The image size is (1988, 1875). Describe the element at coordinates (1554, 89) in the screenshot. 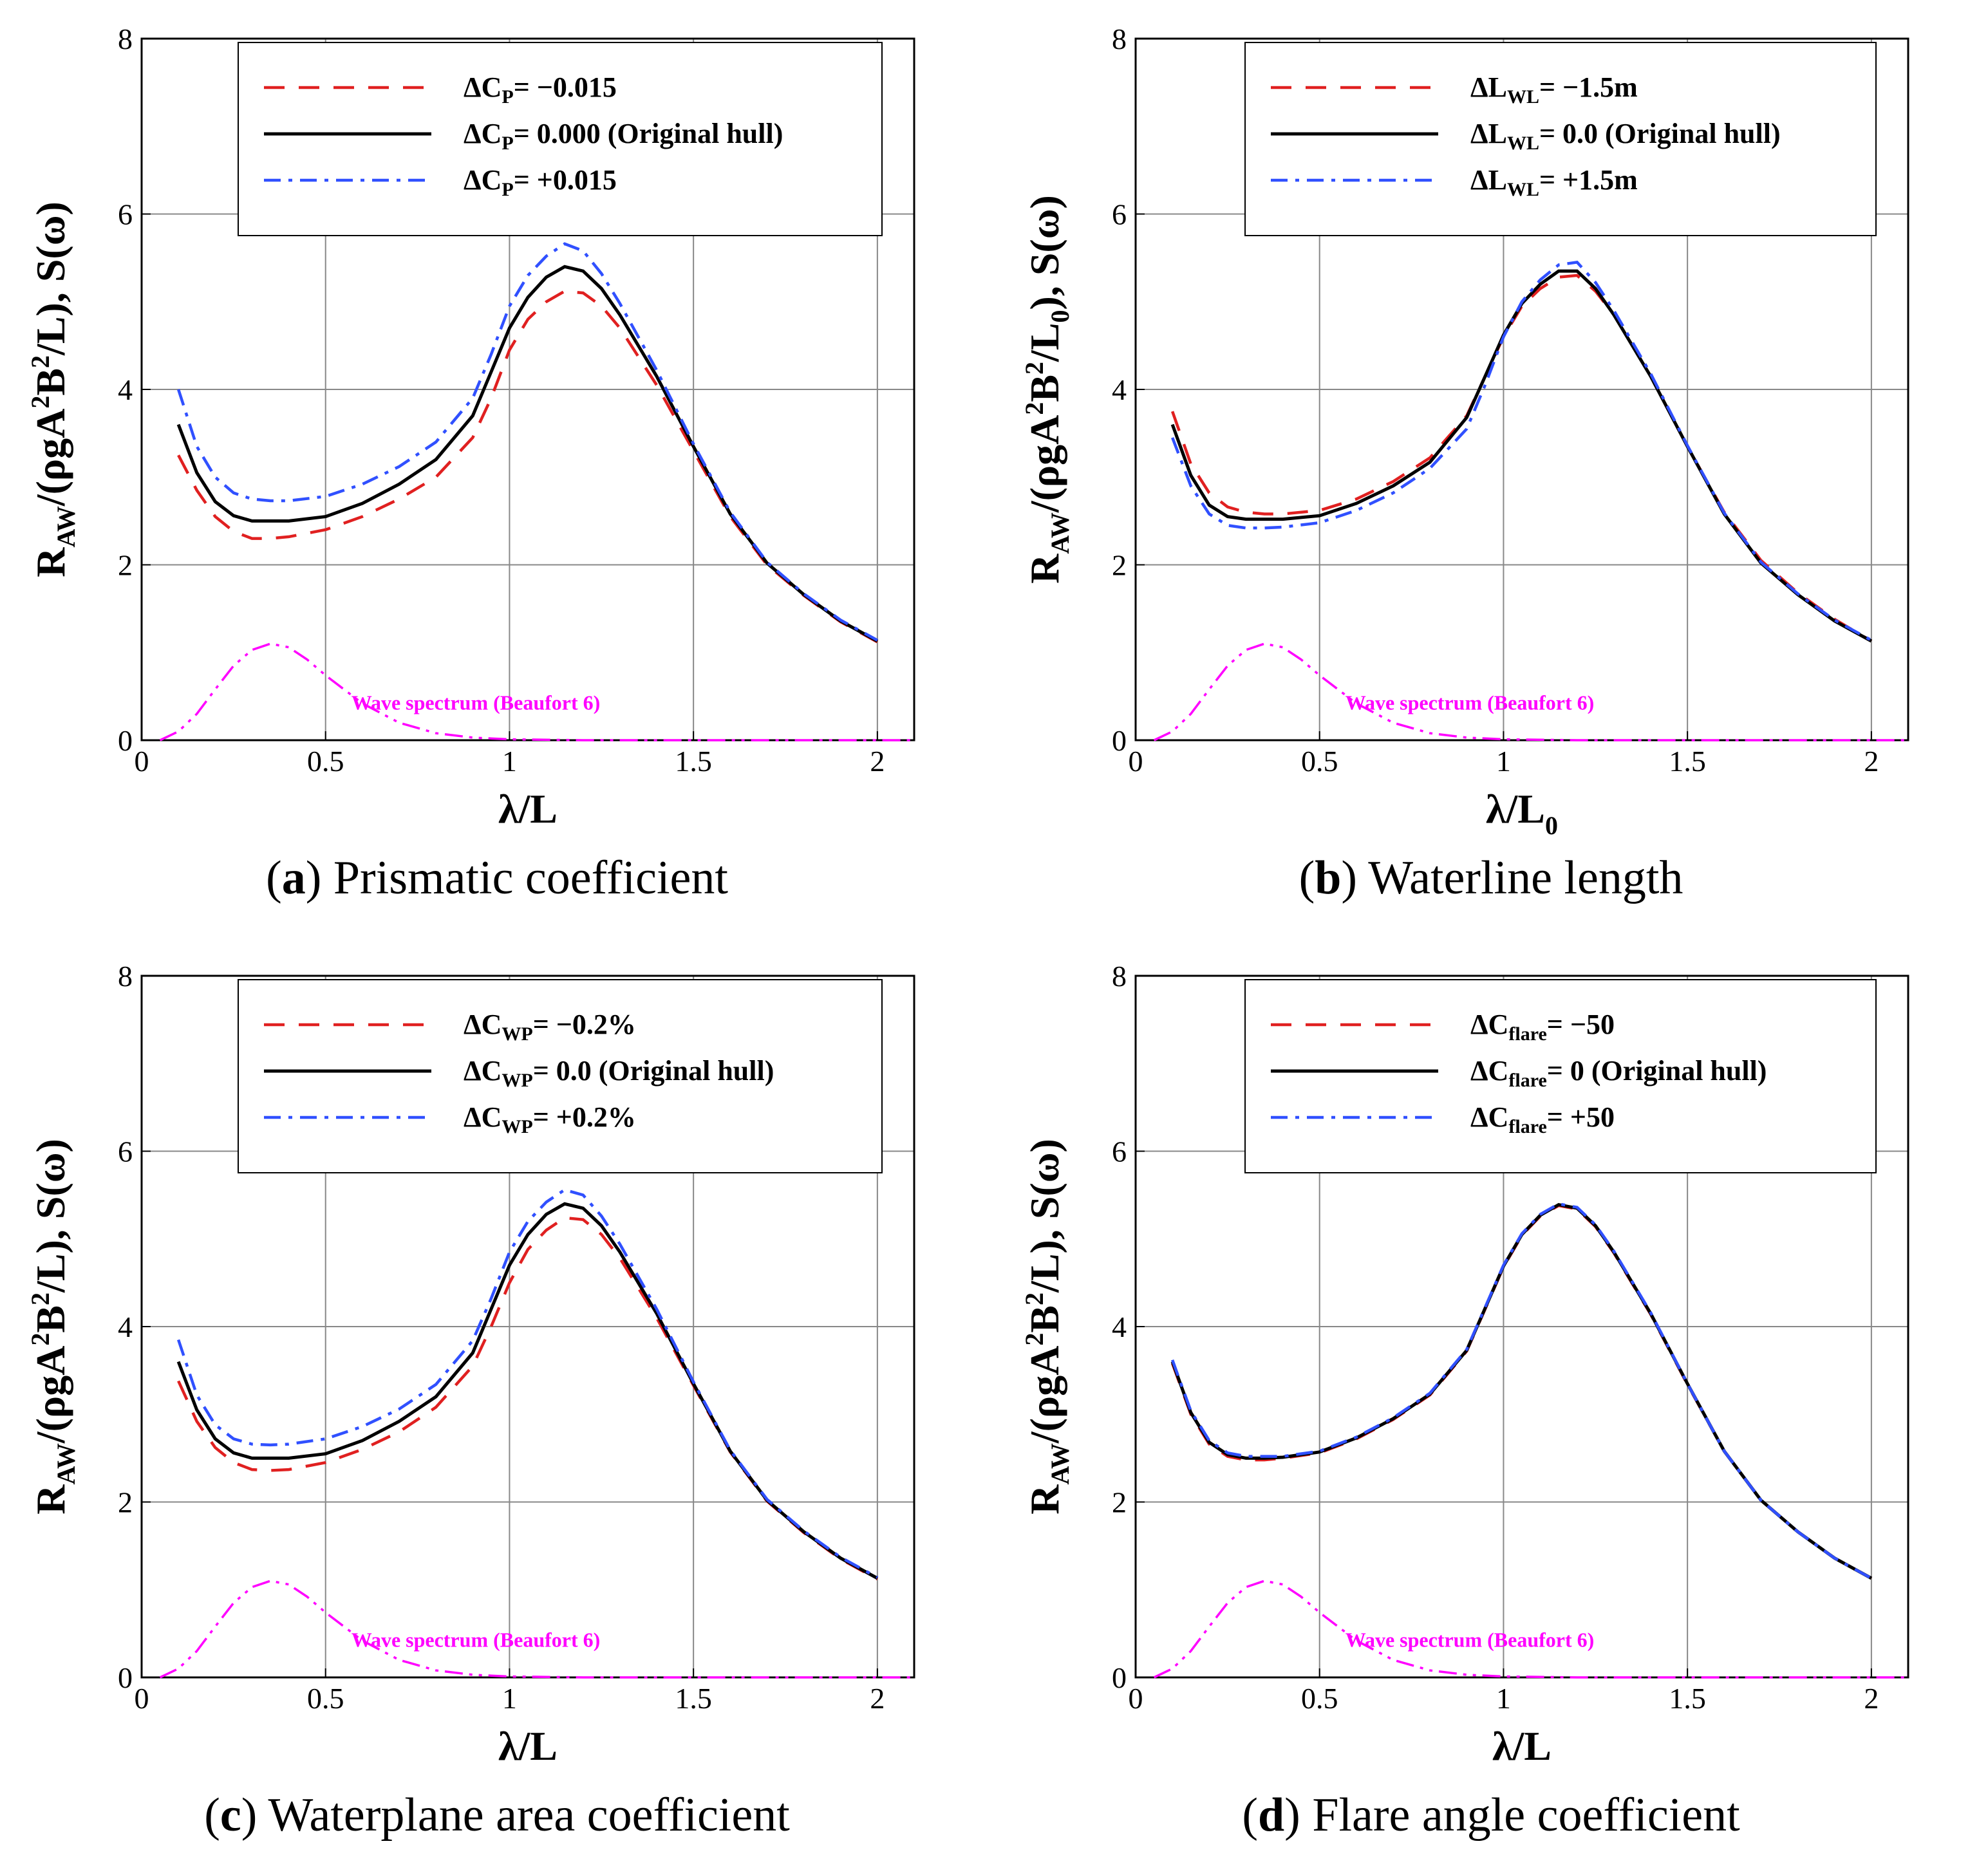

I see `legend-label: ΔLWL= −1.5m` at that location.